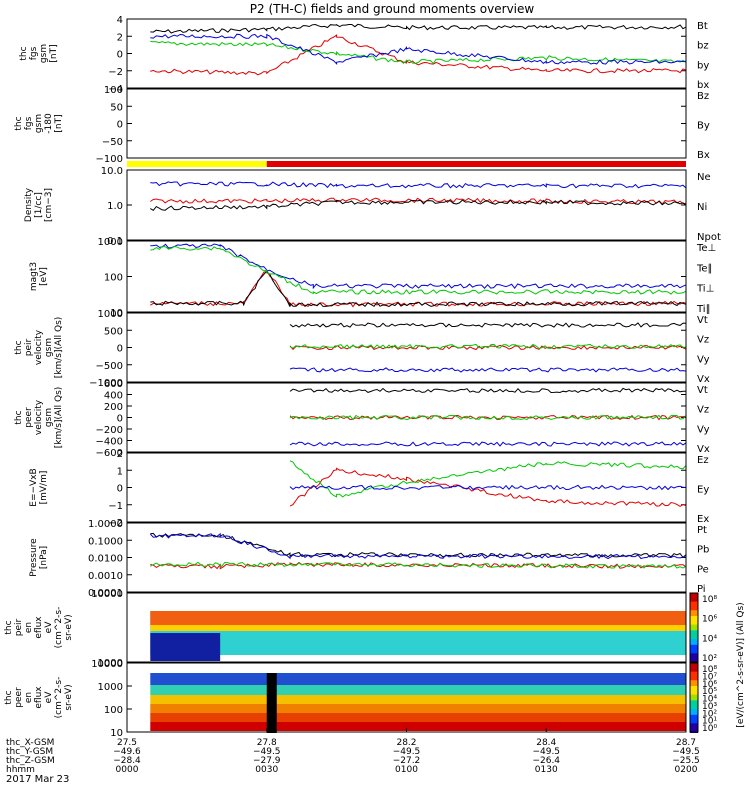 The height and width of the screenshot is (800, 750). Describe the element at coordinates (39, 418) in the screenshot. I see `panel-peer_vel-ylabel: thc peer velocity gsm [km/s](All Qs)` at that location.